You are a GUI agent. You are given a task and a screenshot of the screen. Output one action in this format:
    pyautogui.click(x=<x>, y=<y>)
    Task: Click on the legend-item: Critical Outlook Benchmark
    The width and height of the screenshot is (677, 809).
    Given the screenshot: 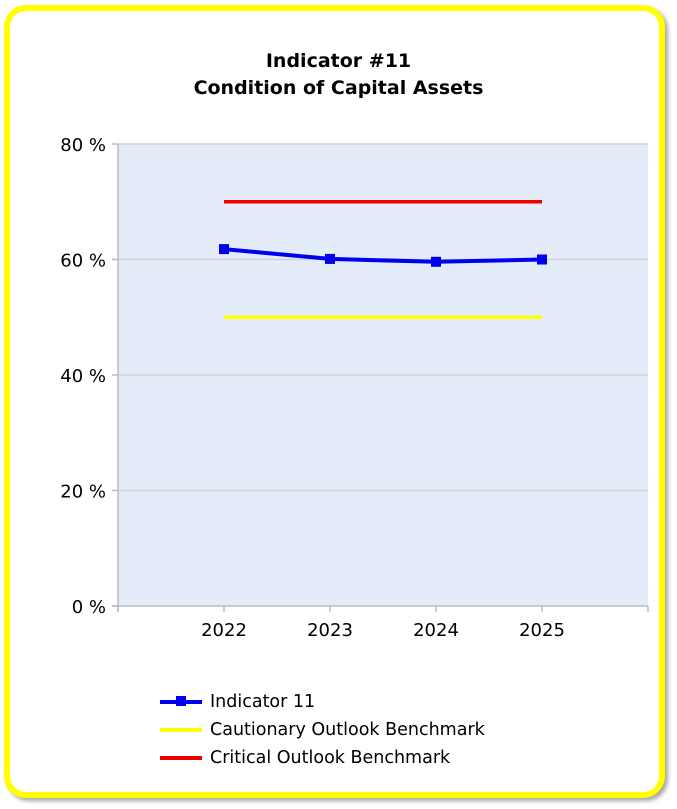 What is the action you would take?
    pyautogui.click(x=322, y=758)
    